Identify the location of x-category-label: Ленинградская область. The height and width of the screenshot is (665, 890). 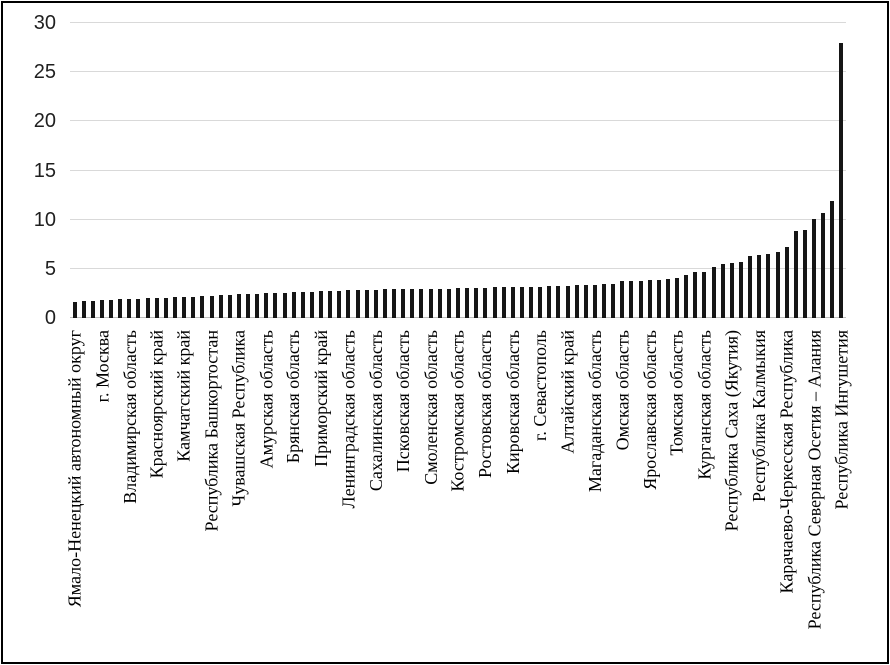
(348, 419).